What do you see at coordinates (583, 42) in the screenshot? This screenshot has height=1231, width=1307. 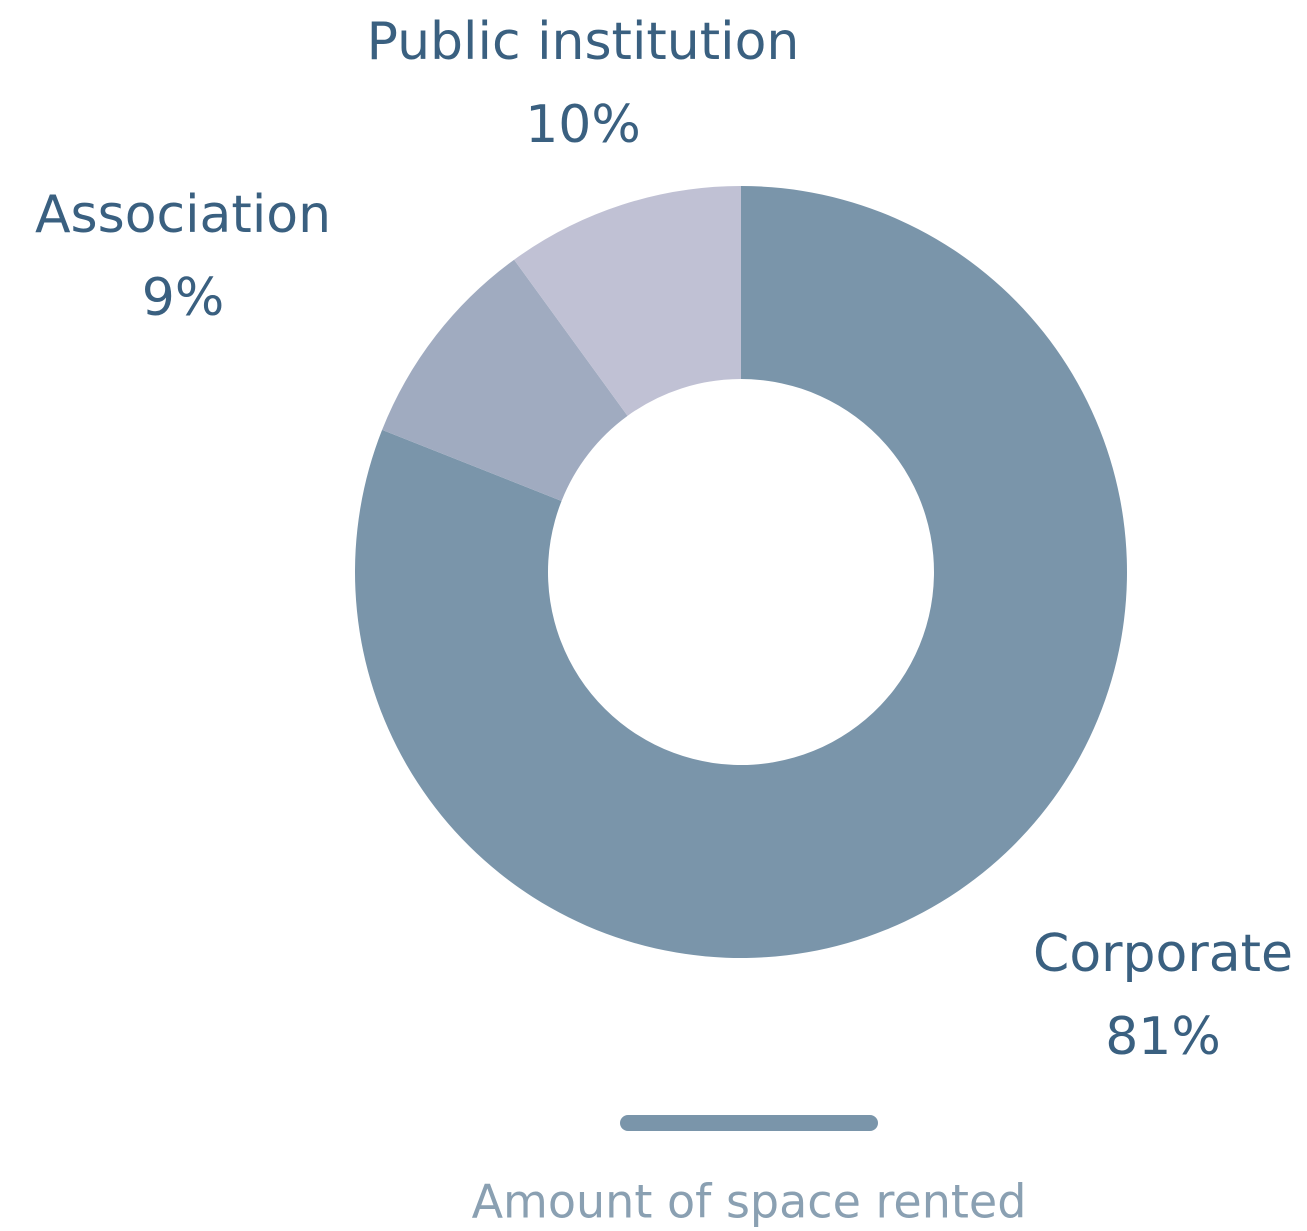 I see `slice-label: Public institution` at bounding box center [583, 42].